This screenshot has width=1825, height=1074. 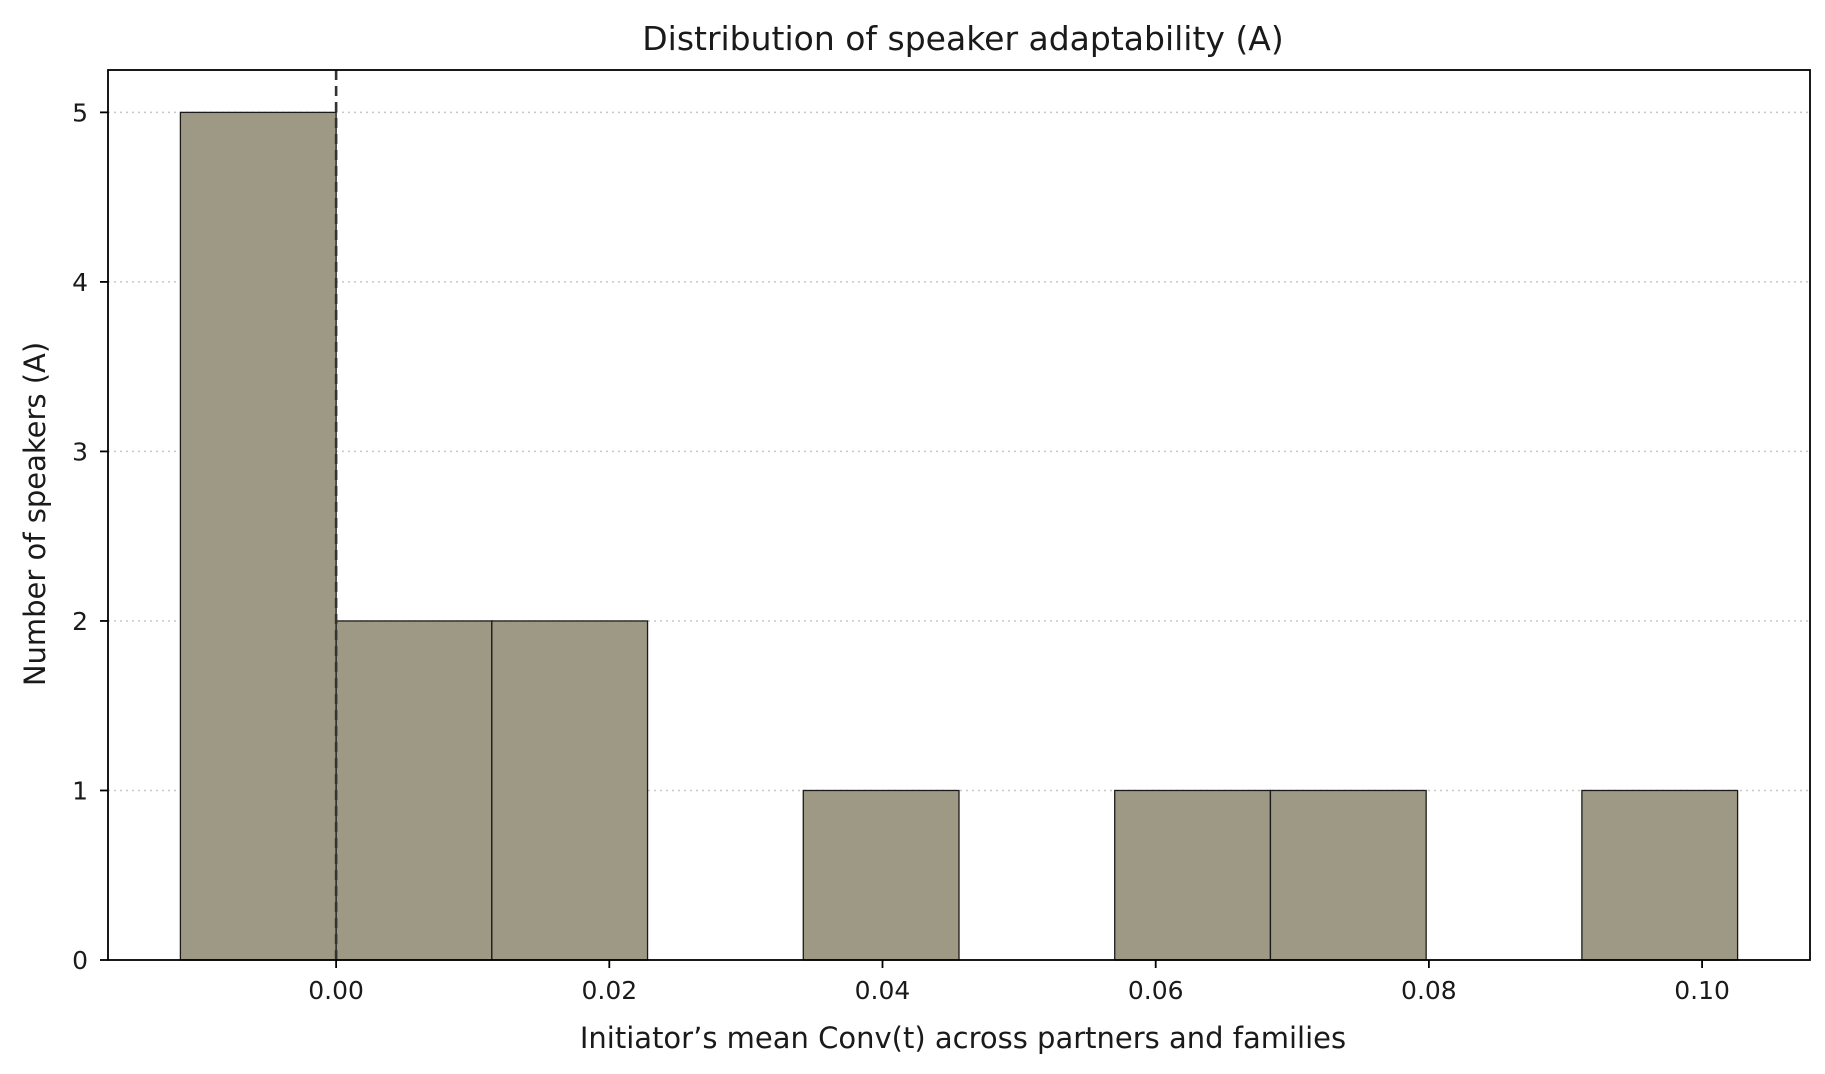 What do you see at coordinates (80, 282) in the screenshot?
I see `y-tick-label-4: 4` at bounding box center [80, 282].